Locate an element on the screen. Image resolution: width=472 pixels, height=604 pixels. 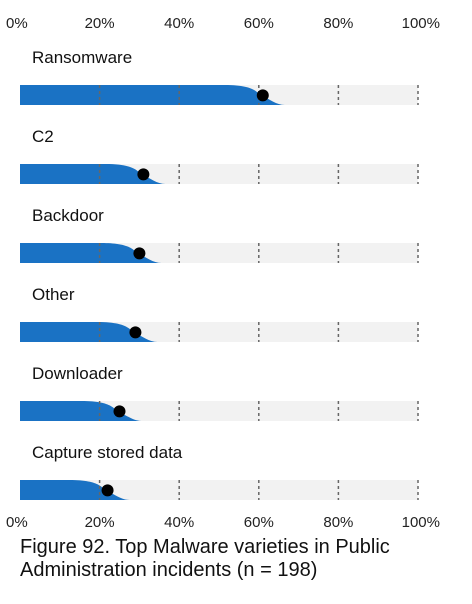
bottom-tick-label: 80% is located at coordinates (338, 522).